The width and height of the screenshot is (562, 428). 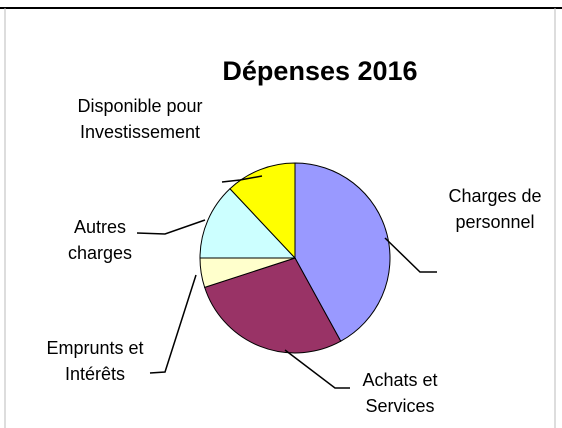 What do you see at coordinates (320, 71) in the screenshot?
I see `chart-title: Dépenses 2016` at bounding box center [320, 71].